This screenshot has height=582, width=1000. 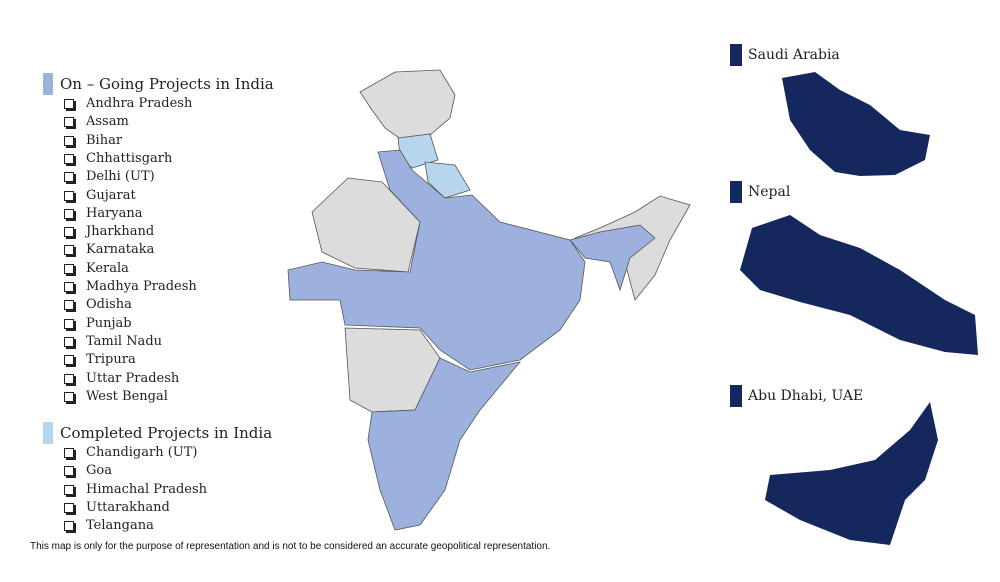 I want to click on saudi-arabia-map, so click(x=856, y=124).